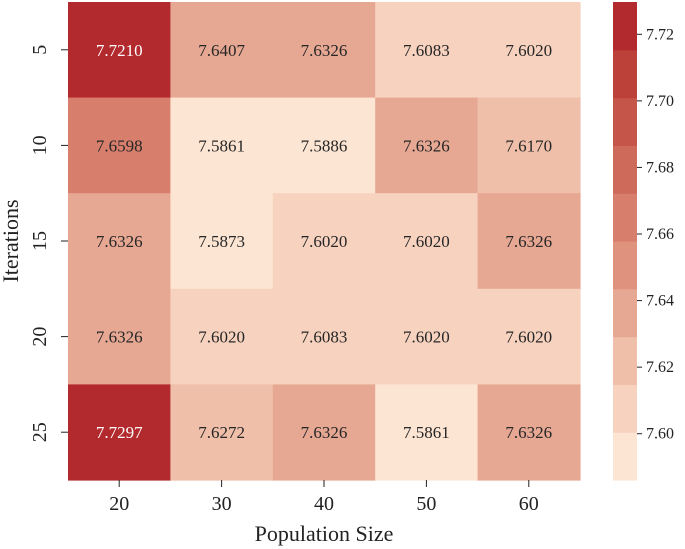 The image size is (685, 549). What do you see at coordinates (119, 504) in the screenshot?
I see `x-tick-label: 20` at bounding box center [119, 504].